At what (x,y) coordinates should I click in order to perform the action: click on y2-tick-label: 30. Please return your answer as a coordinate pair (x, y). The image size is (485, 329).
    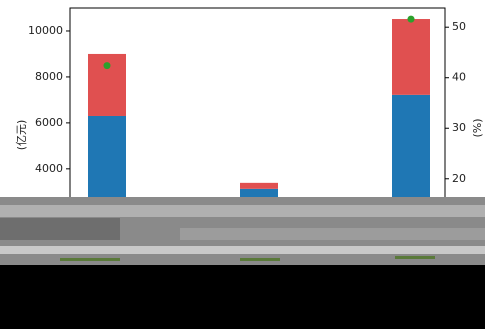
    Looking at the image, I should click on (459, 127).